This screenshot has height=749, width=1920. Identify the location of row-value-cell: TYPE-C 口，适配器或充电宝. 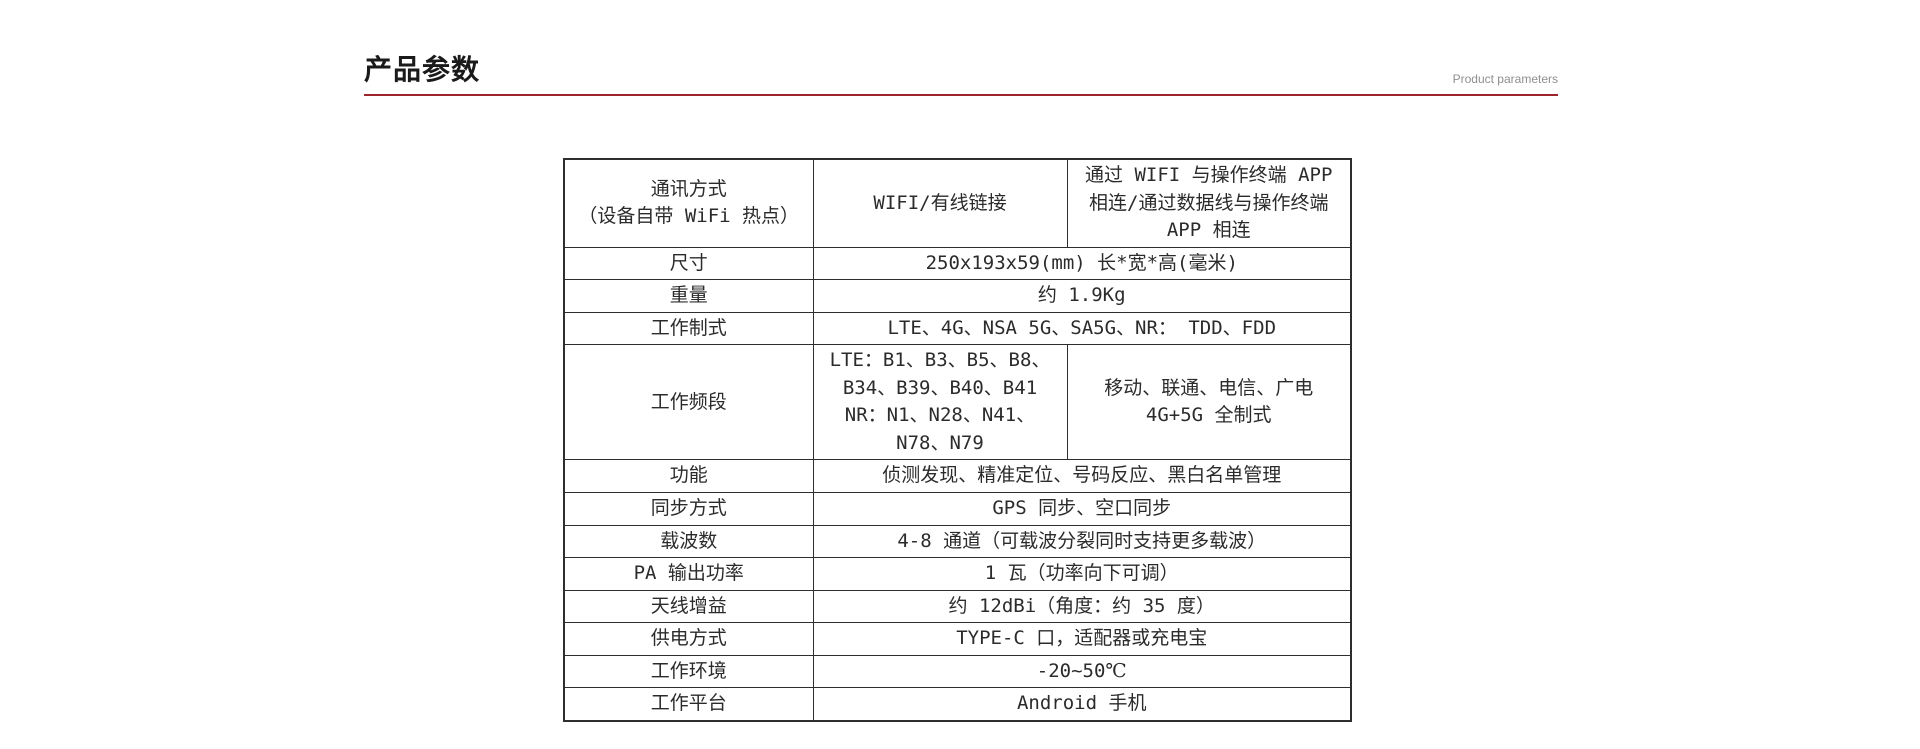
(1082, 639).